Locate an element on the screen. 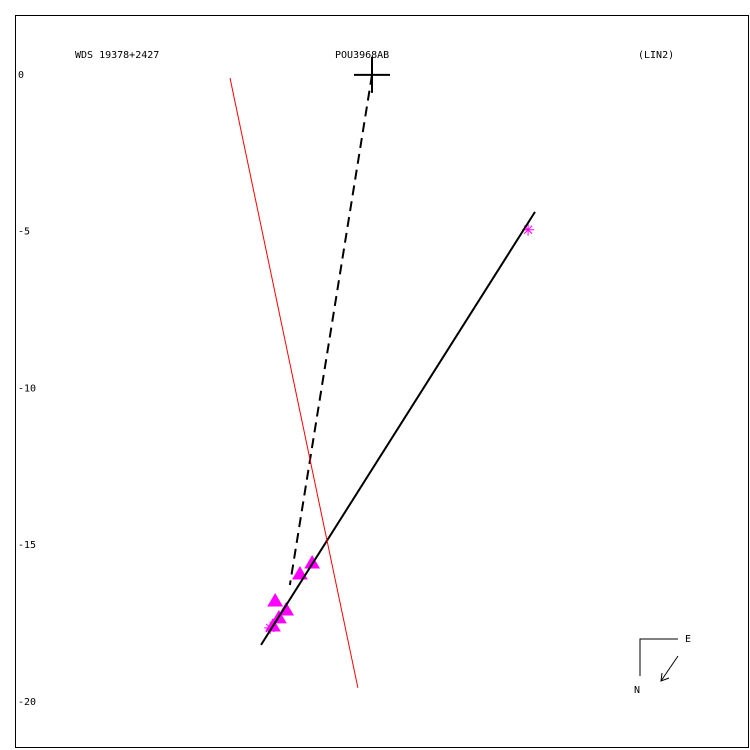 The height and width of the screenshot is (750, 750). compass-north: N is located at coordinates (637, 690).